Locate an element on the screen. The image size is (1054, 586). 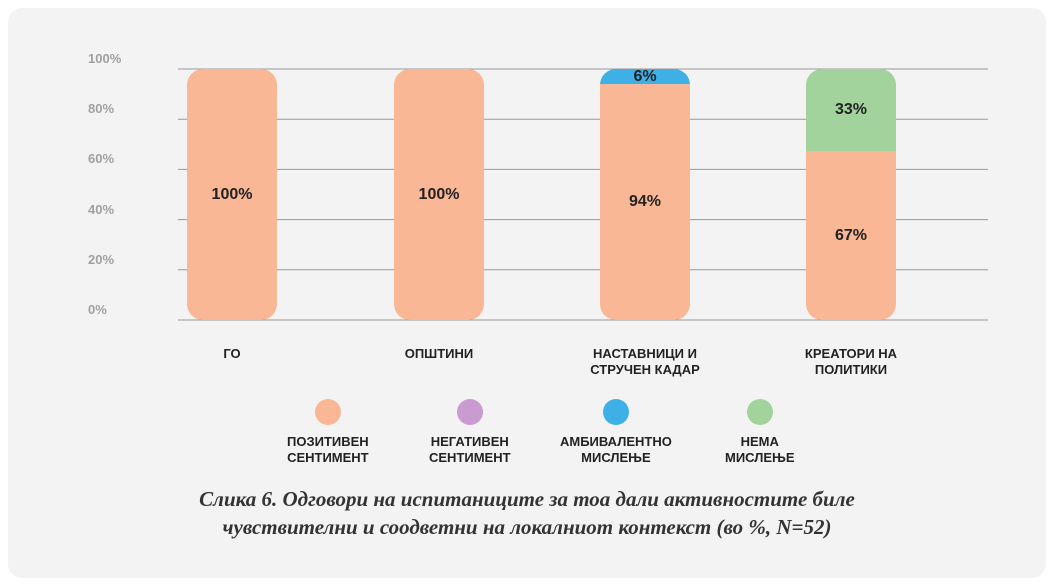
x-tick-label: ГО is located at coordinates (232, 353).